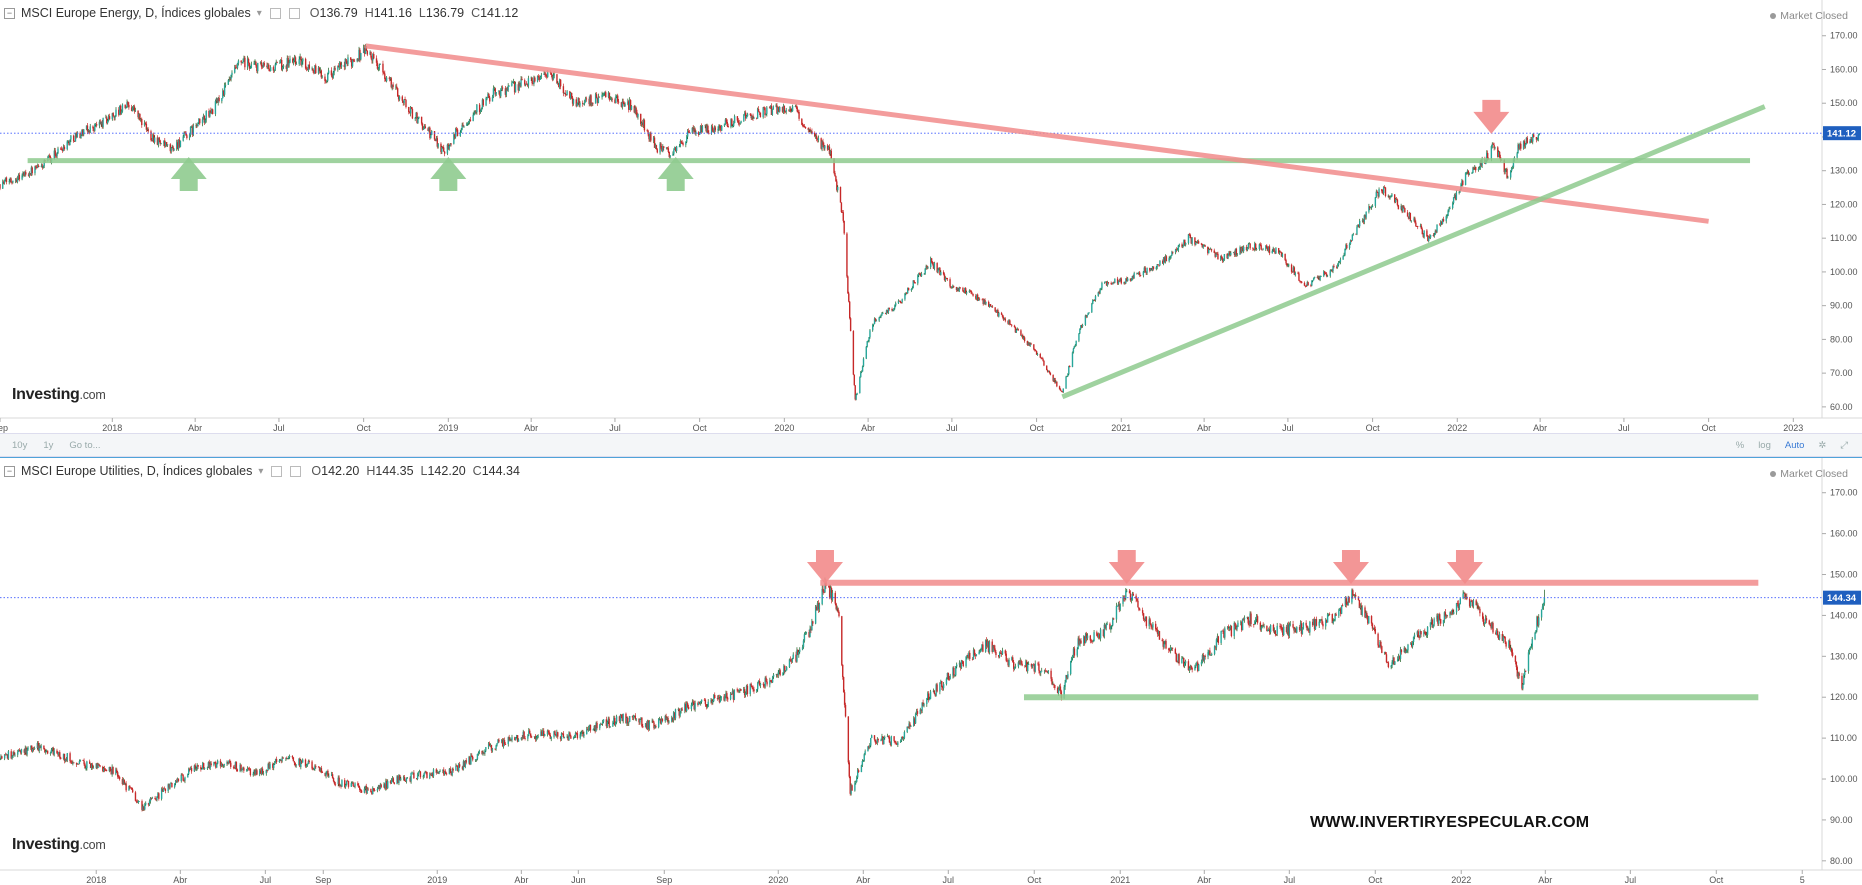 The width and height of the screenshot is (1862, 885). Describe the element at coordinates (136, 13) in the screenshot. I see `energy-title: MSCI Europe Energy, D, Índices globales` at that location.